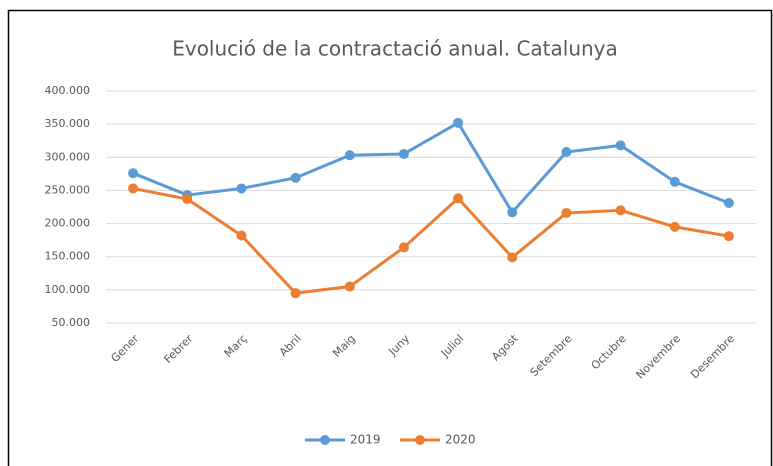  I want to click on legend-label: 2020, so click(460, 440).